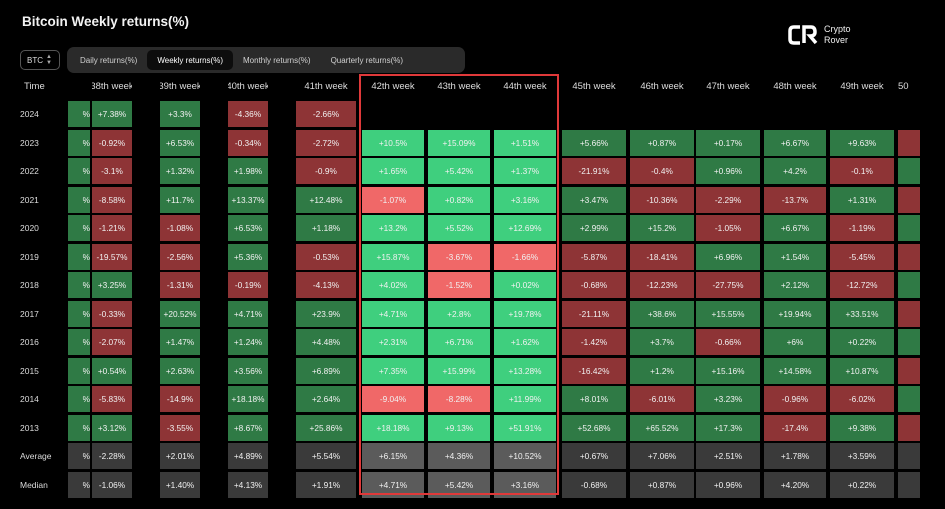 The width and height of the screenshot is (945, 509). What do you see at coordinates (180, 342) in the screenshot?
I see `table-cell: +1.47%` at bounding box center [180, 342].